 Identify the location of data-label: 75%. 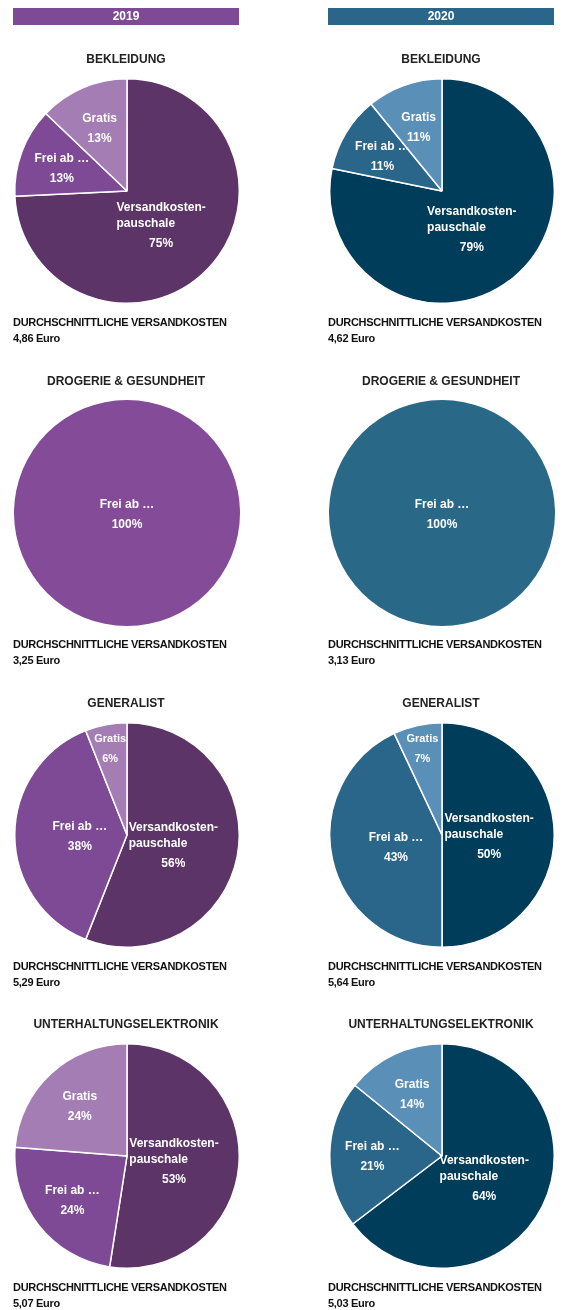
(161, 242).